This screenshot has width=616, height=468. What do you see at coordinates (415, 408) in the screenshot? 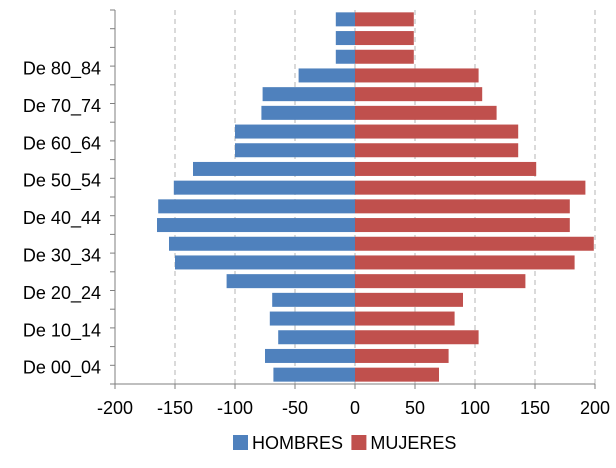
I see `x-tick-label: 50` at bounding box center [415, 408].